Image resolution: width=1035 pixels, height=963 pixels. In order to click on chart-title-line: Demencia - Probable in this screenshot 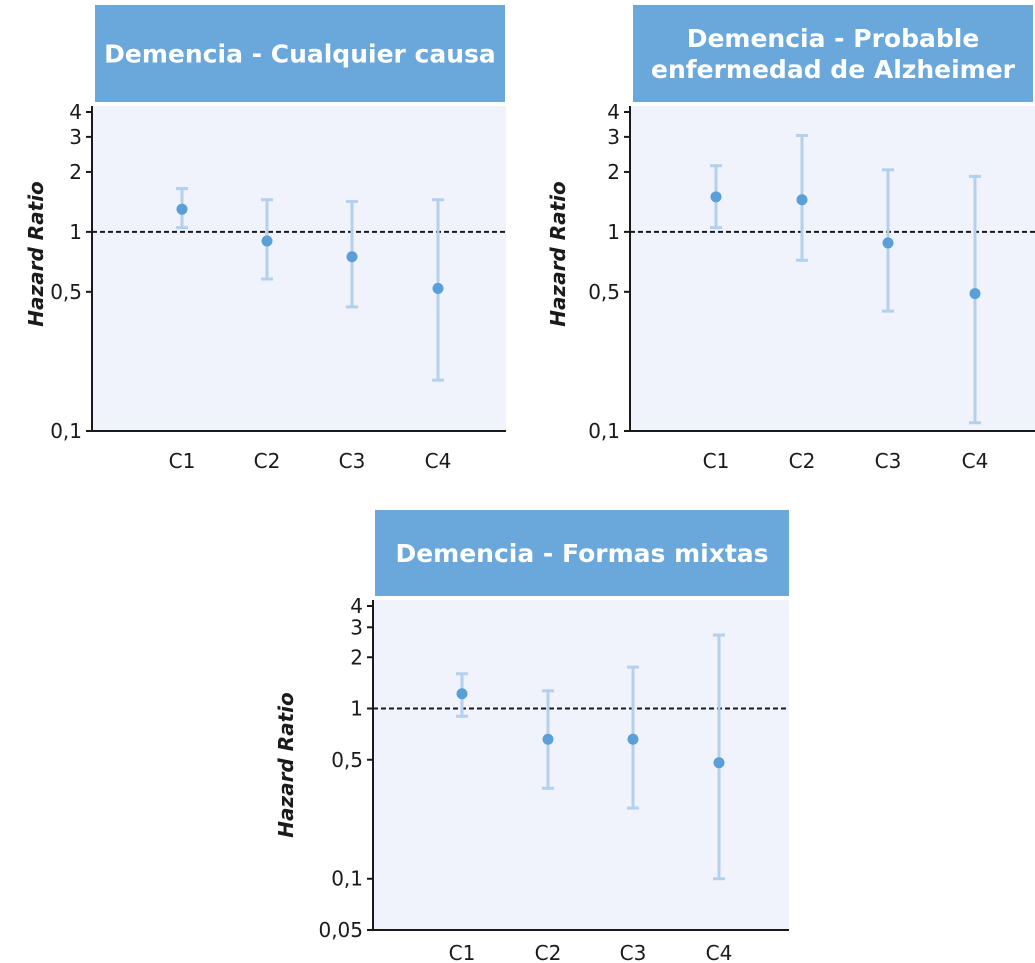, I will do `click(833, 38)`.